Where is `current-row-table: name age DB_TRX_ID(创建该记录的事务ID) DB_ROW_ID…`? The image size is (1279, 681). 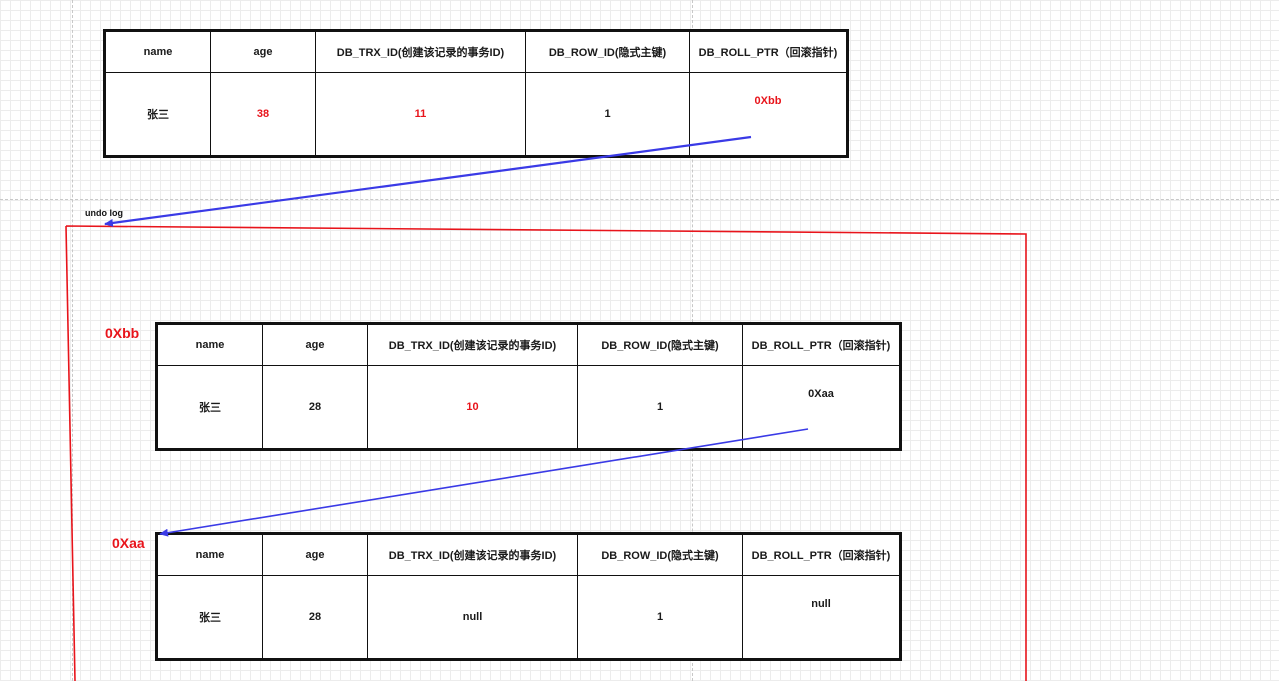
current-row-table: name age DB_TRX_ID(创建该记录的事务ID) DB_ROW_ID… is located at coordinates (476, 93).